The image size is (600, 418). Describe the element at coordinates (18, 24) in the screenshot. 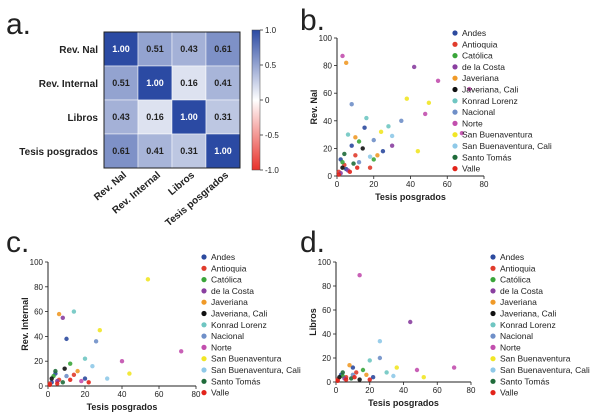

I see `panel-label-a: a.` at that location.